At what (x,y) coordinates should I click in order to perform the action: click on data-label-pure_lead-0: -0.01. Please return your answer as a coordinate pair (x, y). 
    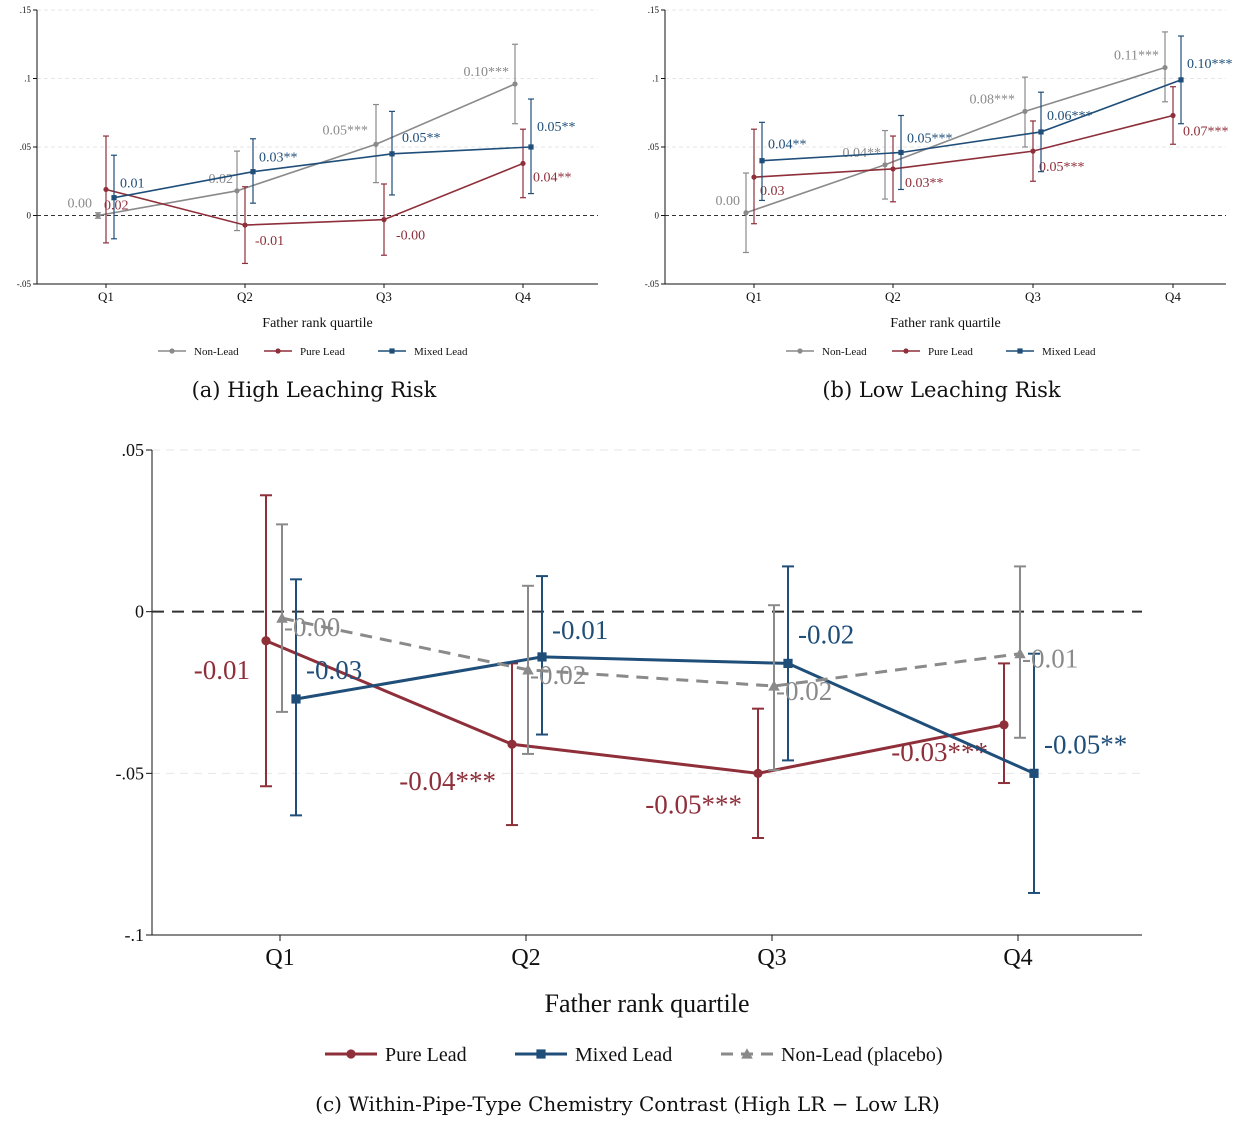
    Looking at the image, I should click on (222, 670).